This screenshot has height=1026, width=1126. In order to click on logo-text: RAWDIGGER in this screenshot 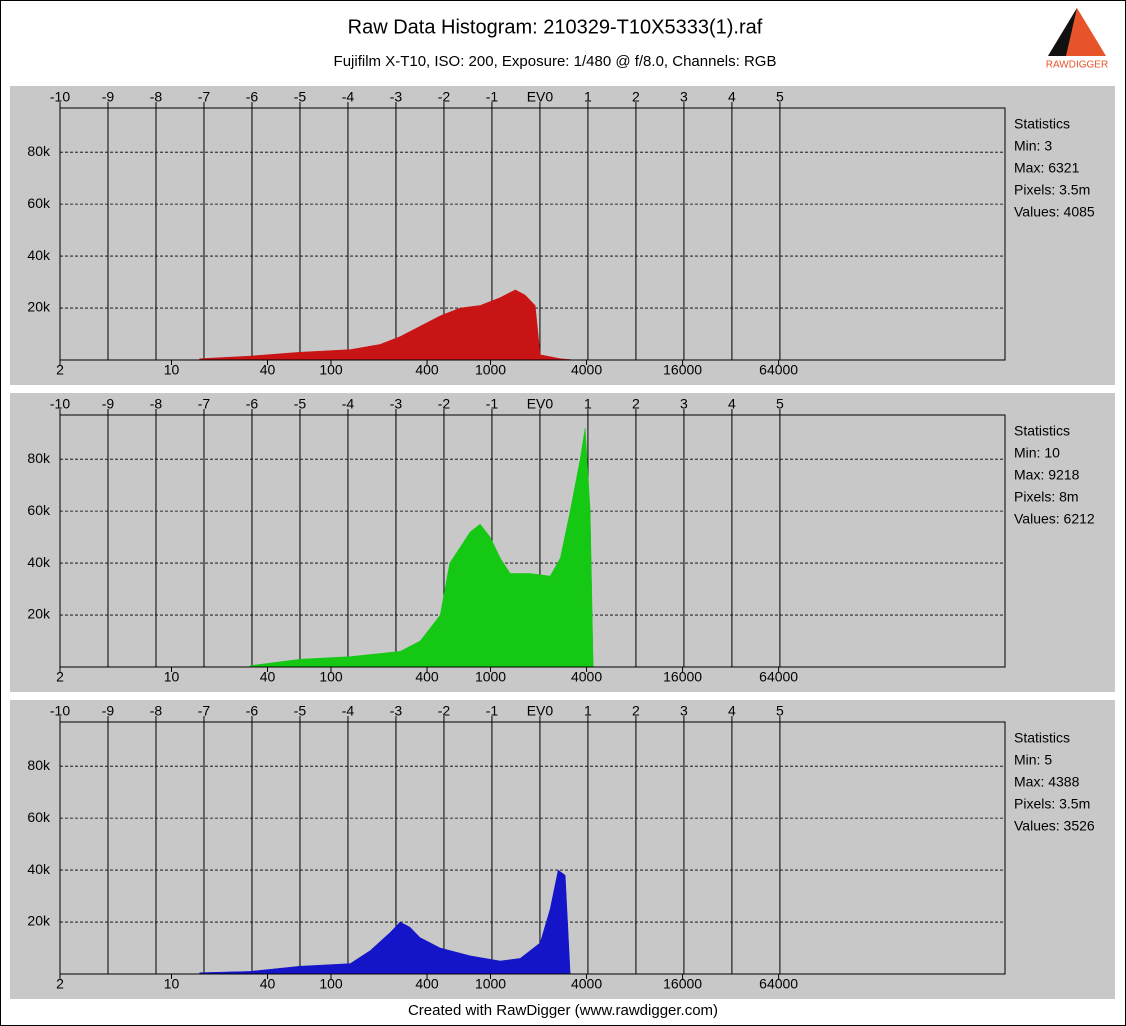, I will do `click(1077, 65)`.